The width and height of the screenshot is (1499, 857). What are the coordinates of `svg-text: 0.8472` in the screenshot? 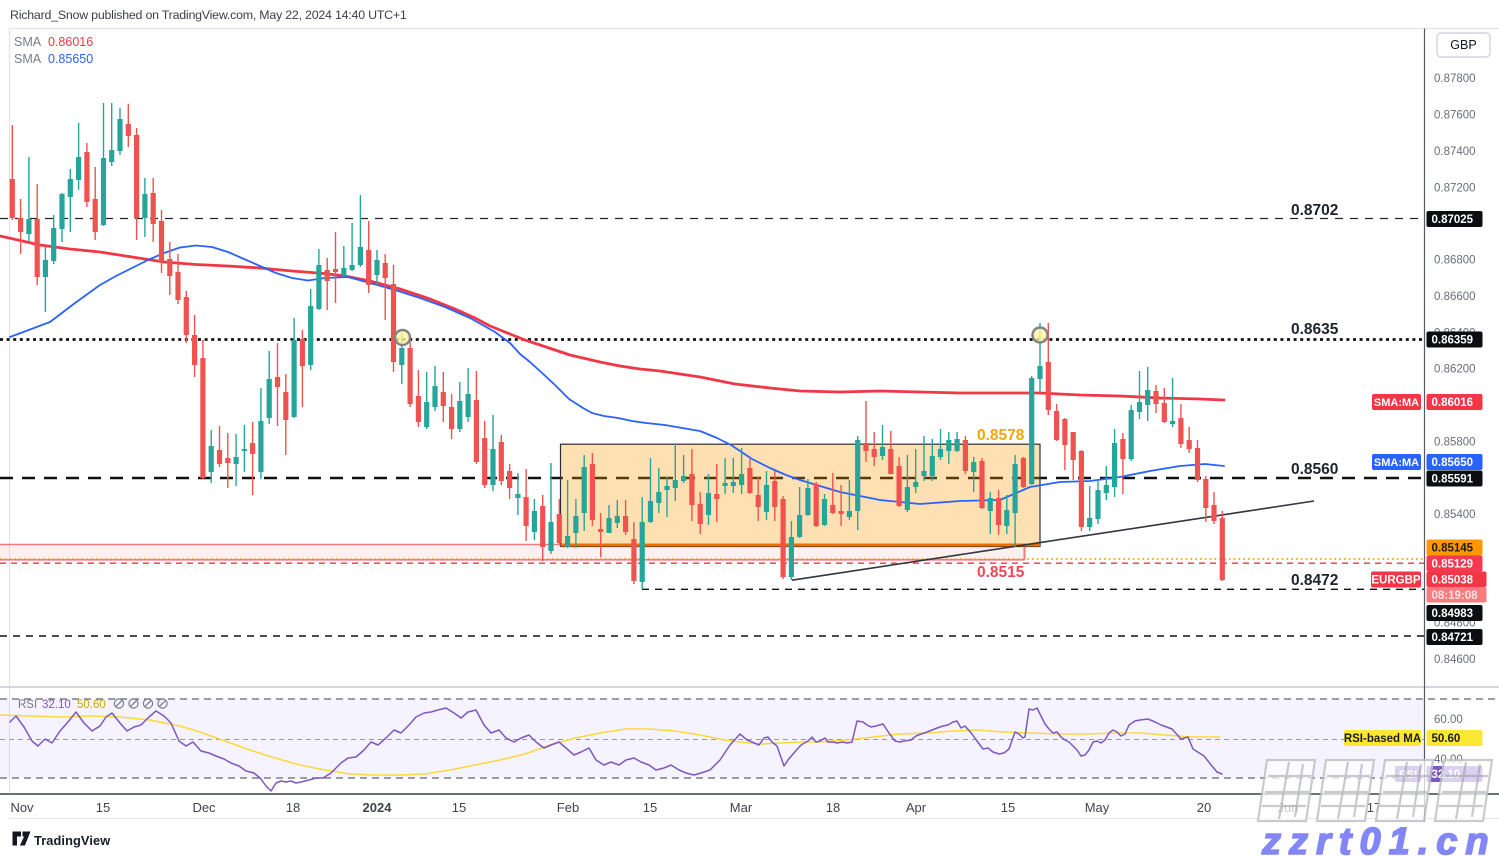 It's located at (1314, 580).